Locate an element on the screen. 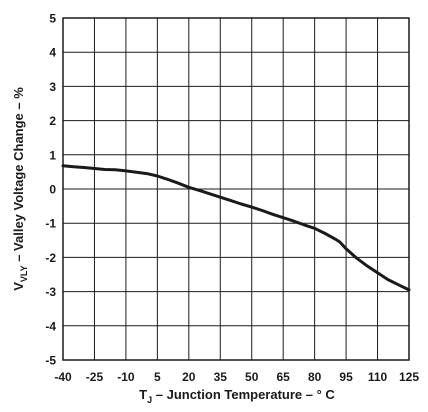 The image size is (428, 412). x-tick-label: 110 is located at coordinates (378, 377).